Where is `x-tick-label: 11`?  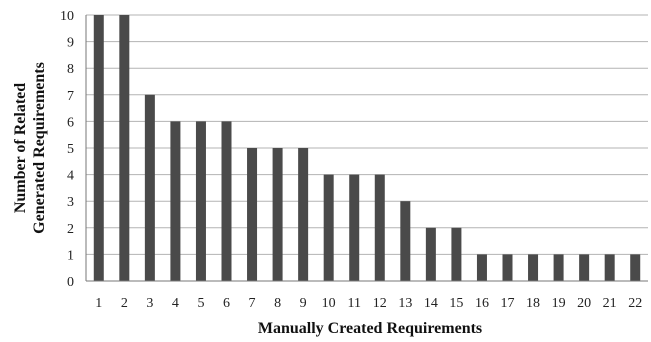
x-tick-label: 11 is located at coordinates (353, 303).